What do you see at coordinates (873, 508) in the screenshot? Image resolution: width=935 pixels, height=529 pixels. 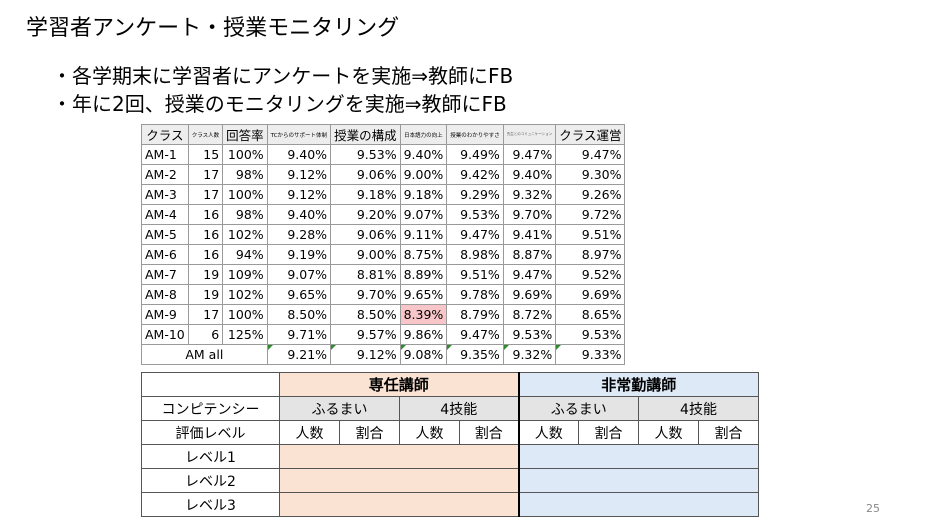 I see `page-number: 25` at bounding box center [873, 508].